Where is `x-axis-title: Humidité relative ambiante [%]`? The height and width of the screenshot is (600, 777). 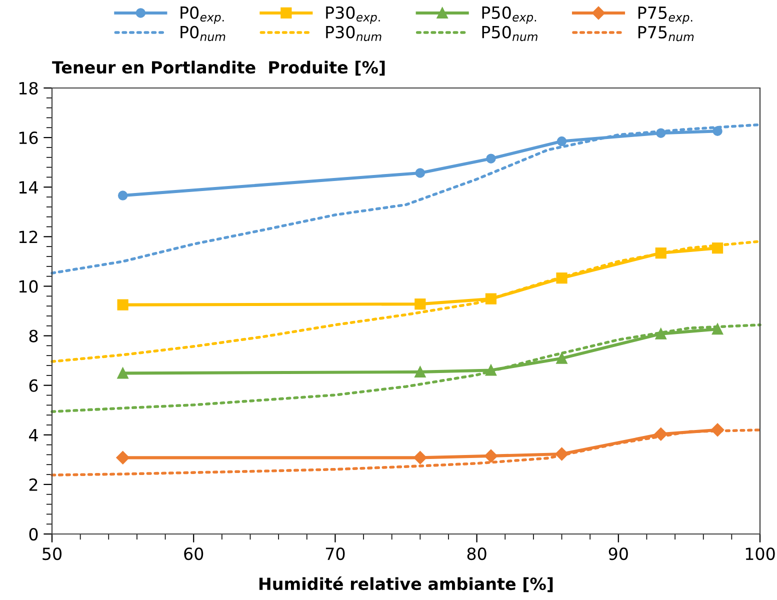
x-axis-title: Humidité relative ambiante [%] is located at coordinates (406, 584).